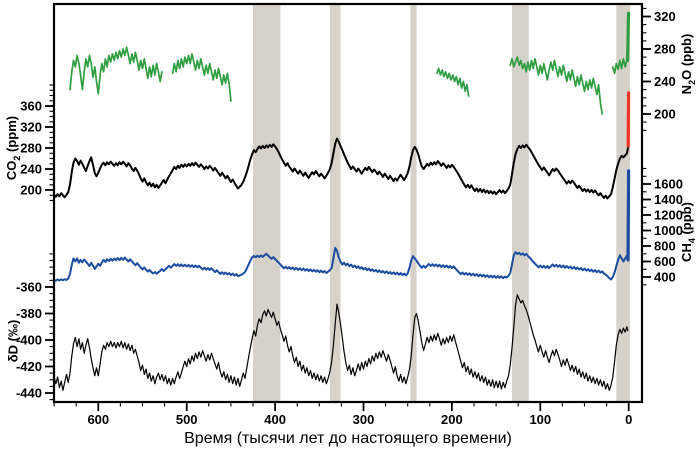  I want to click on dD-tick-label: -400, so click(29, 340).